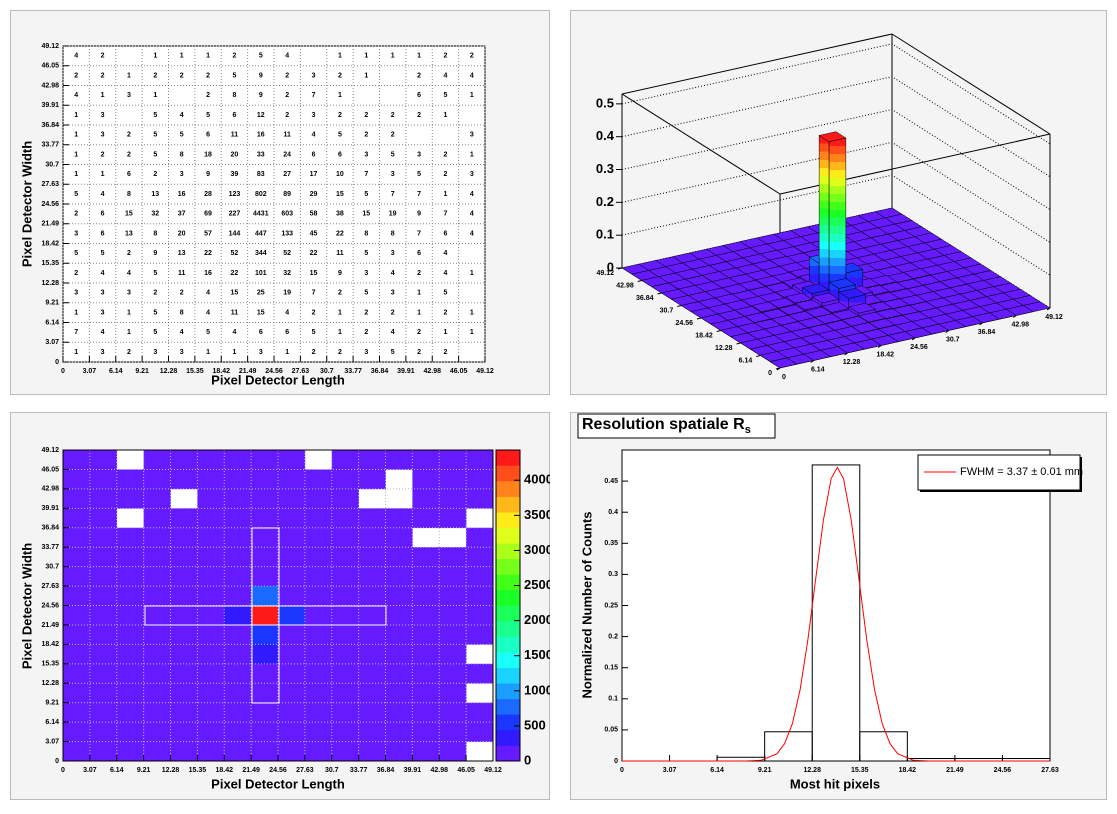  What do you see at coordinates (50, 664) in the screenshot?
I see `y-tick-label: 15.35` at bounding box center [50, 664].